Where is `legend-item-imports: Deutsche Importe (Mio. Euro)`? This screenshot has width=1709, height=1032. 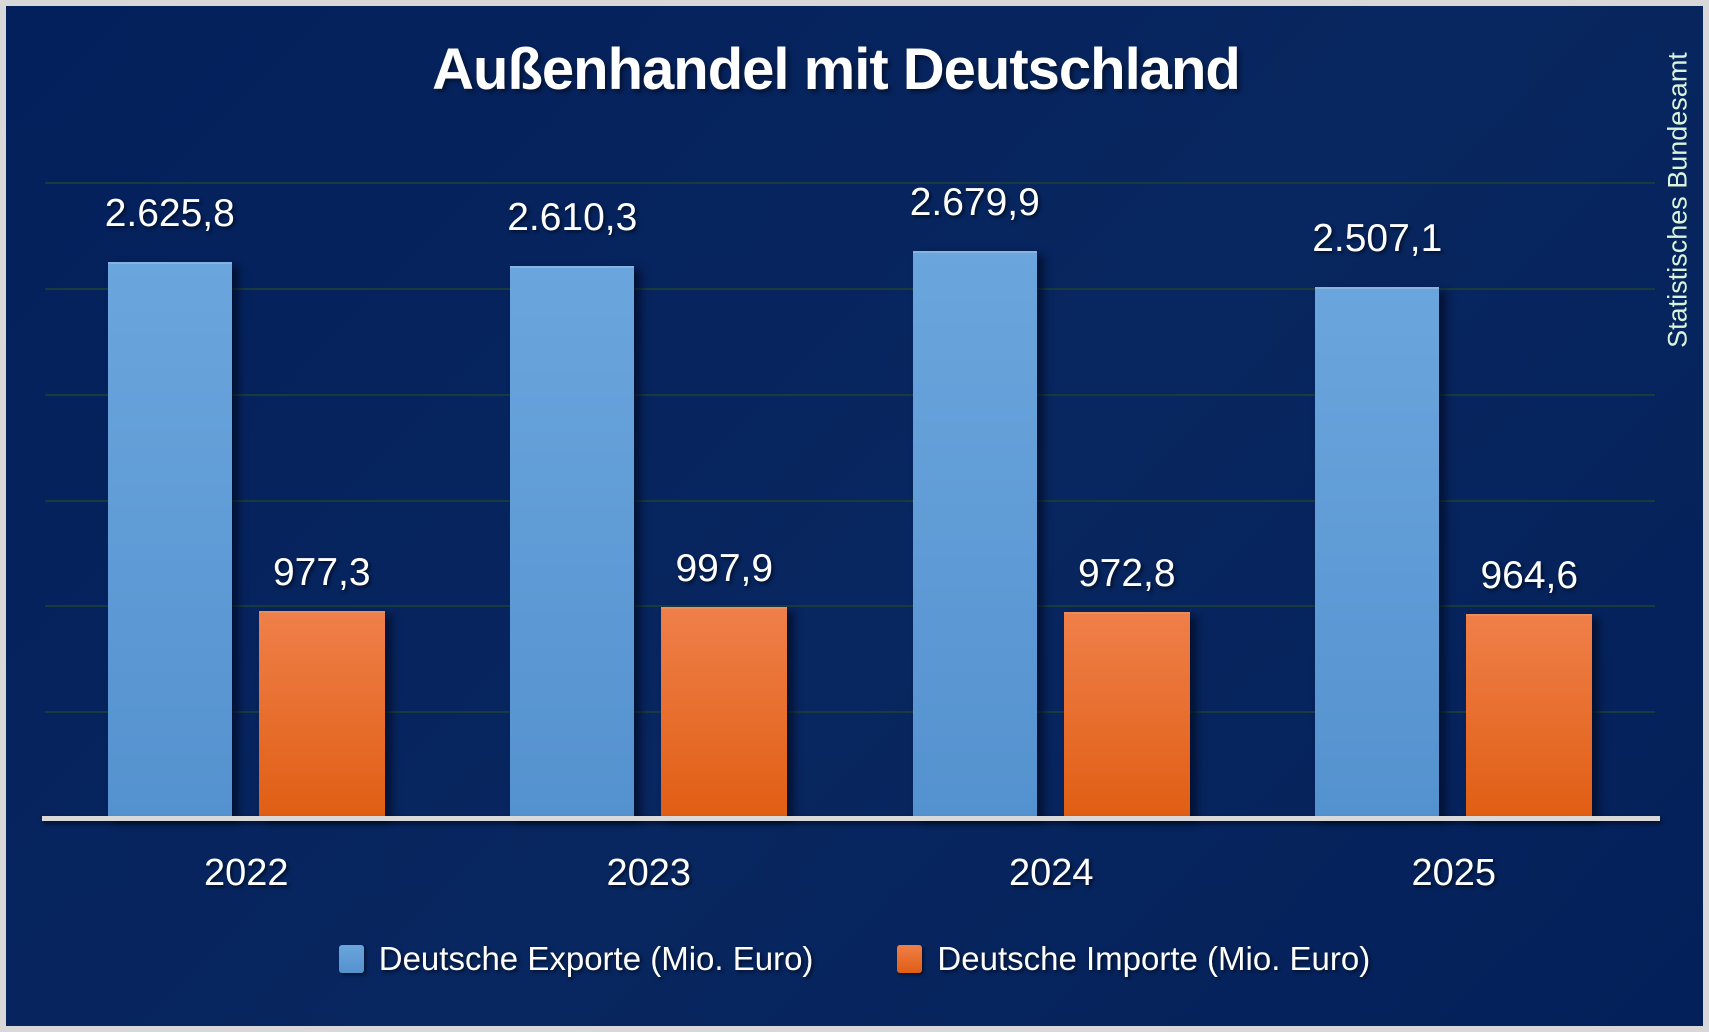
legend-item-imports: Deutsche Importe (Mio. Euro) is located at coordinates (1133, 959).